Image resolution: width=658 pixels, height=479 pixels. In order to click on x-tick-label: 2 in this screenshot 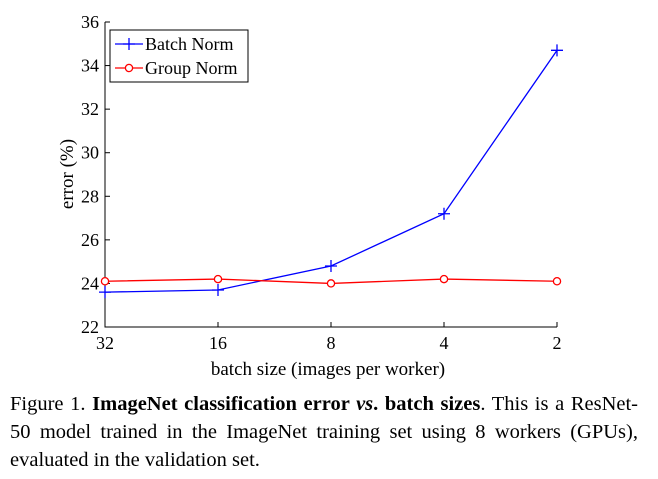, I will do `click(557, 343)`.